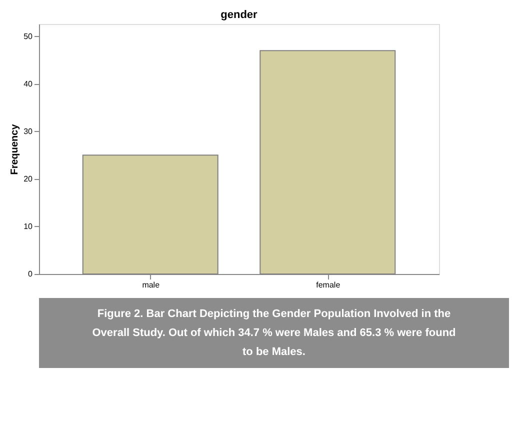 This screenshot has height=432, width=520. I want to click on y-tick-label: 0, so click(31, 274).